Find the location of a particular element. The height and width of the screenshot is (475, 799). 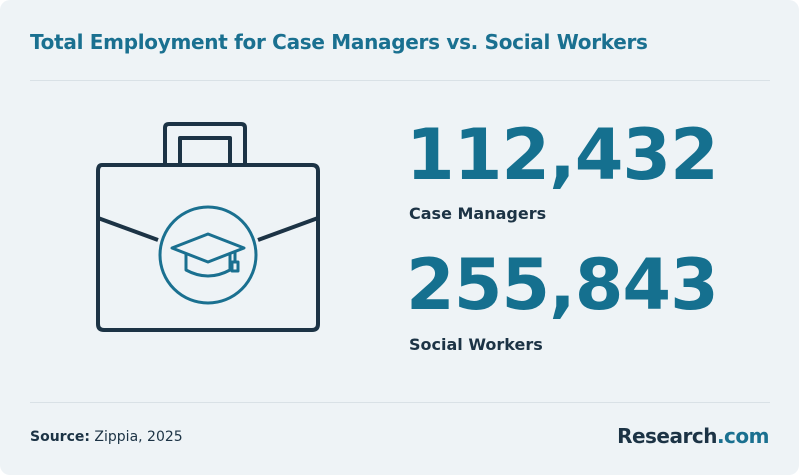

source: Source: Zippia, 2025 is located at coordinates (106, 437).